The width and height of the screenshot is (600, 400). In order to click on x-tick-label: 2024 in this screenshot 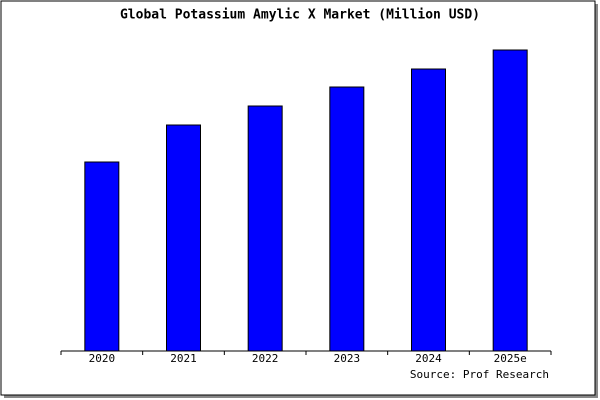, I will do `click(428, 358)`.